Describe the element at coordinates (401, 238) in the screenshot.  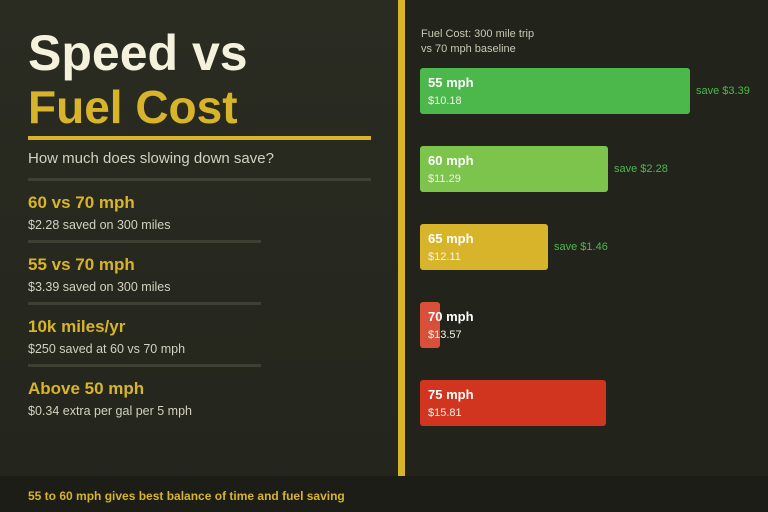
I see `vertical-divider` at that location.